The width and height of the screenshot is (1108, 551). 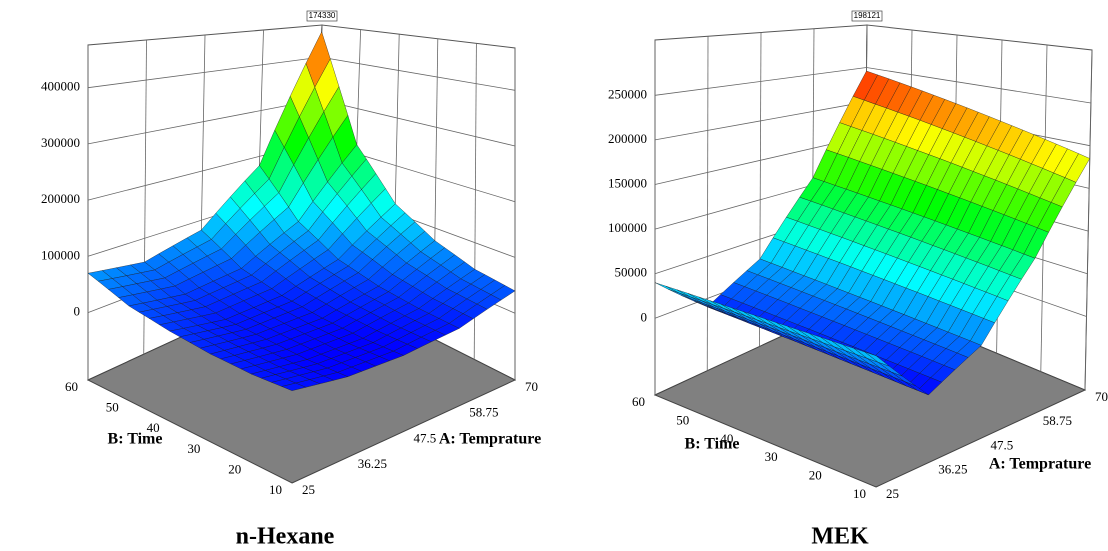 I want to click on z-tick-label: 50000, so click(x=631, y=272).